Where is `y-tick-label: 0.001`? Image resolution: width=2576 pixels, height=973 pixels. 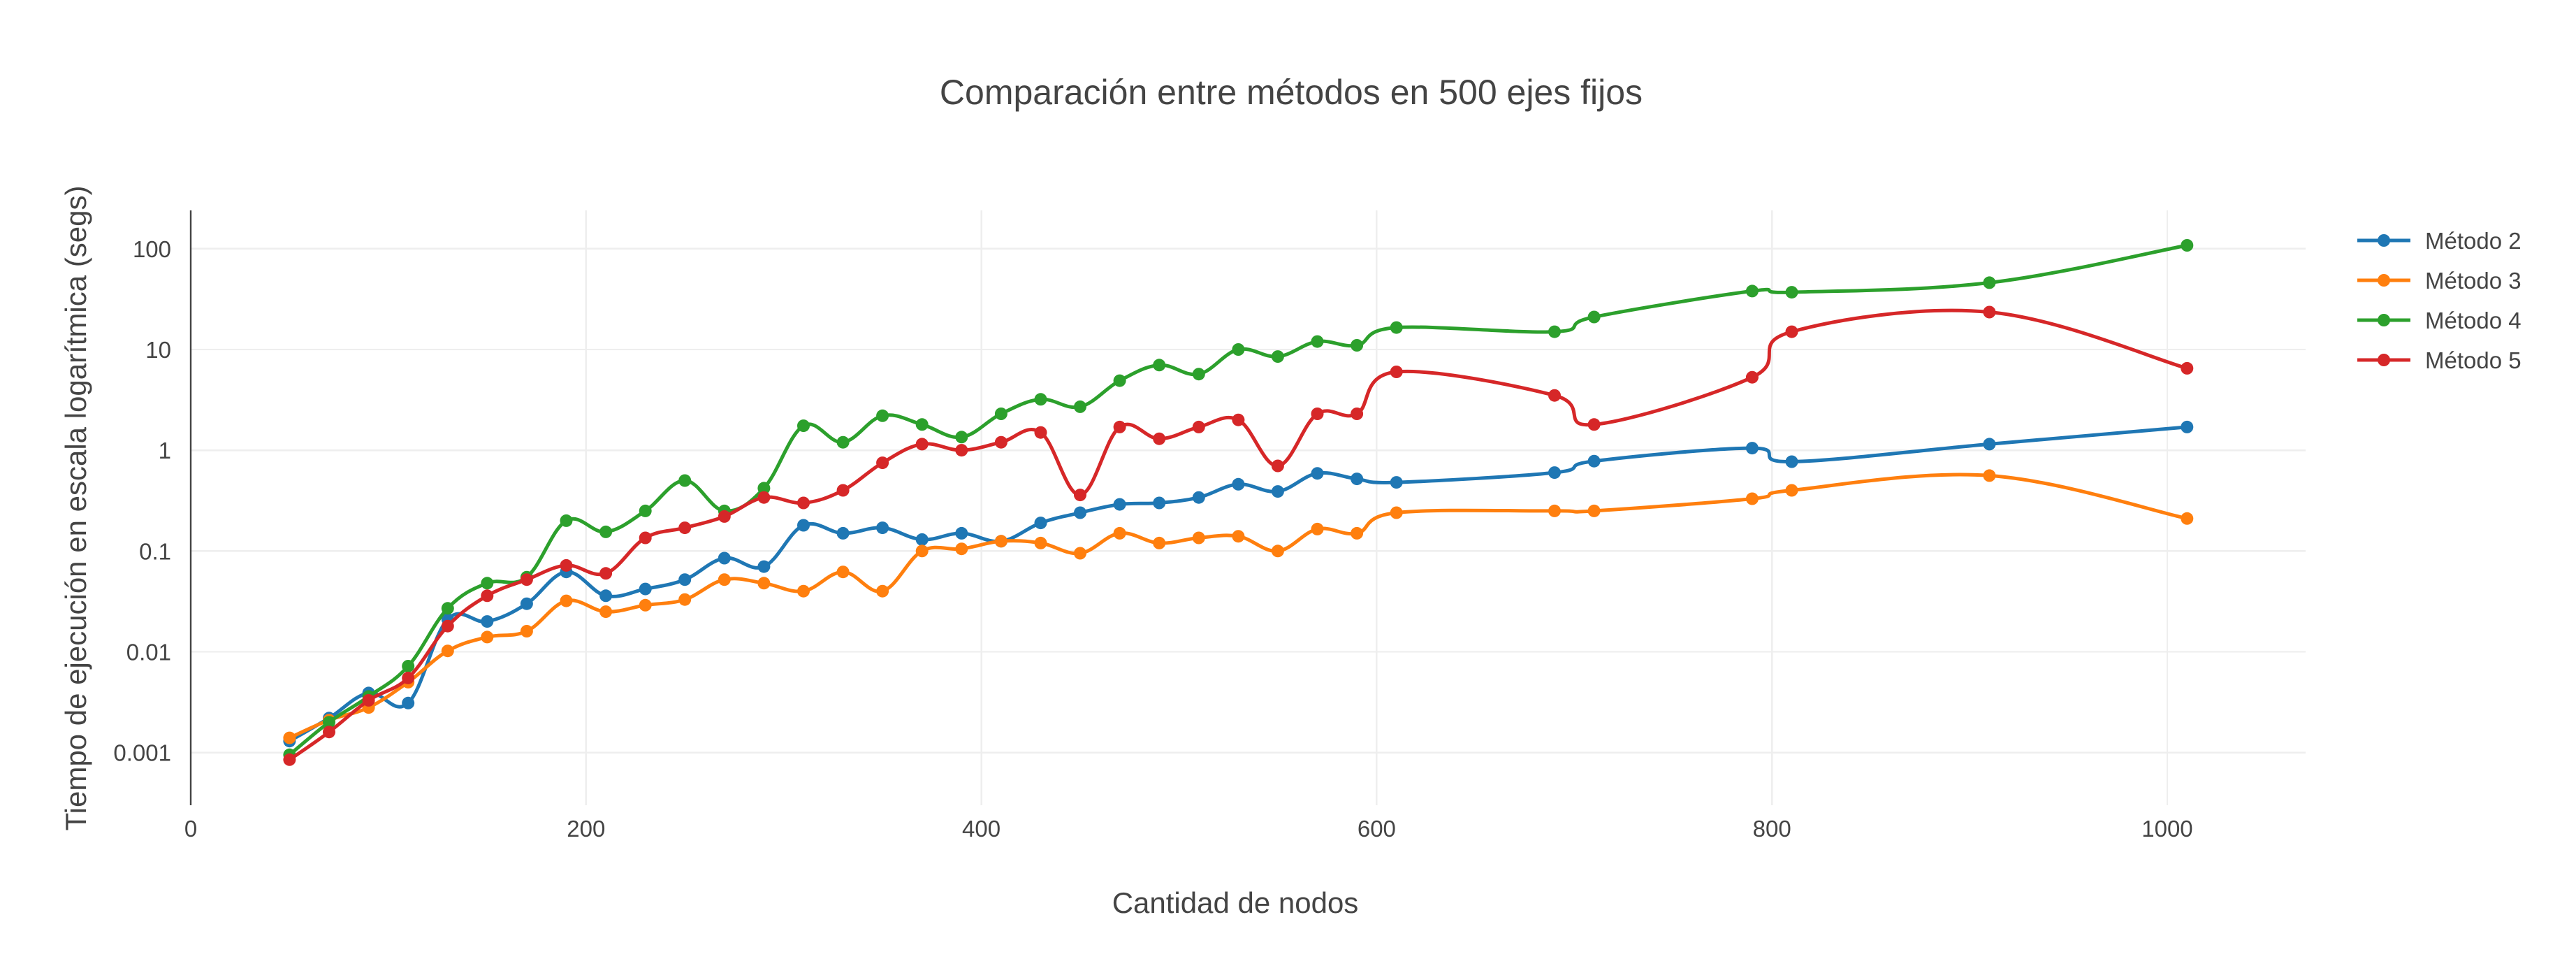 y-tick-label: 0.001 is located at coordinates (142, 753).